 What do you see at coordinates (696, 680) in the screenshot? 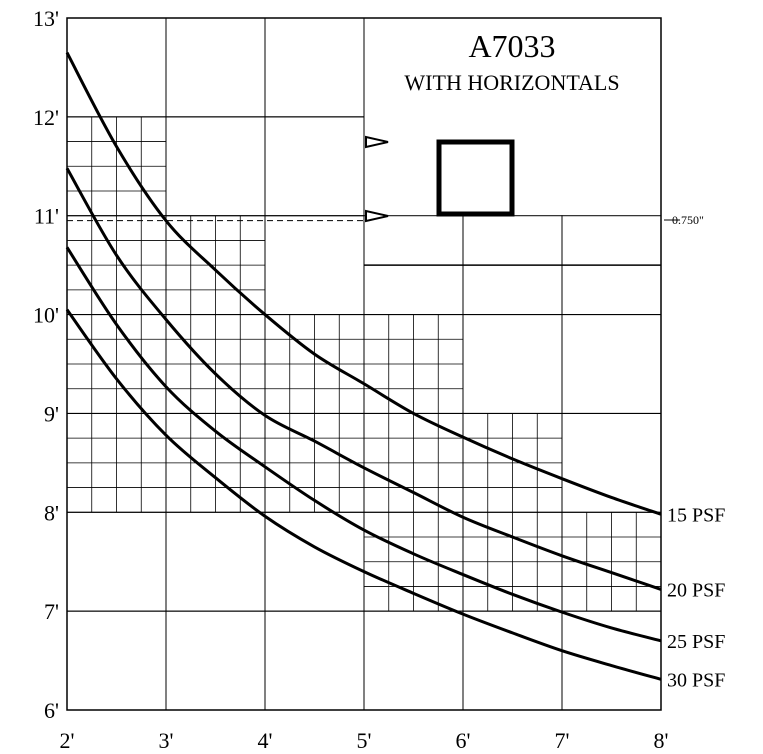
I see `series-label-4: 30 PSF` at bounding box center [696, 680].